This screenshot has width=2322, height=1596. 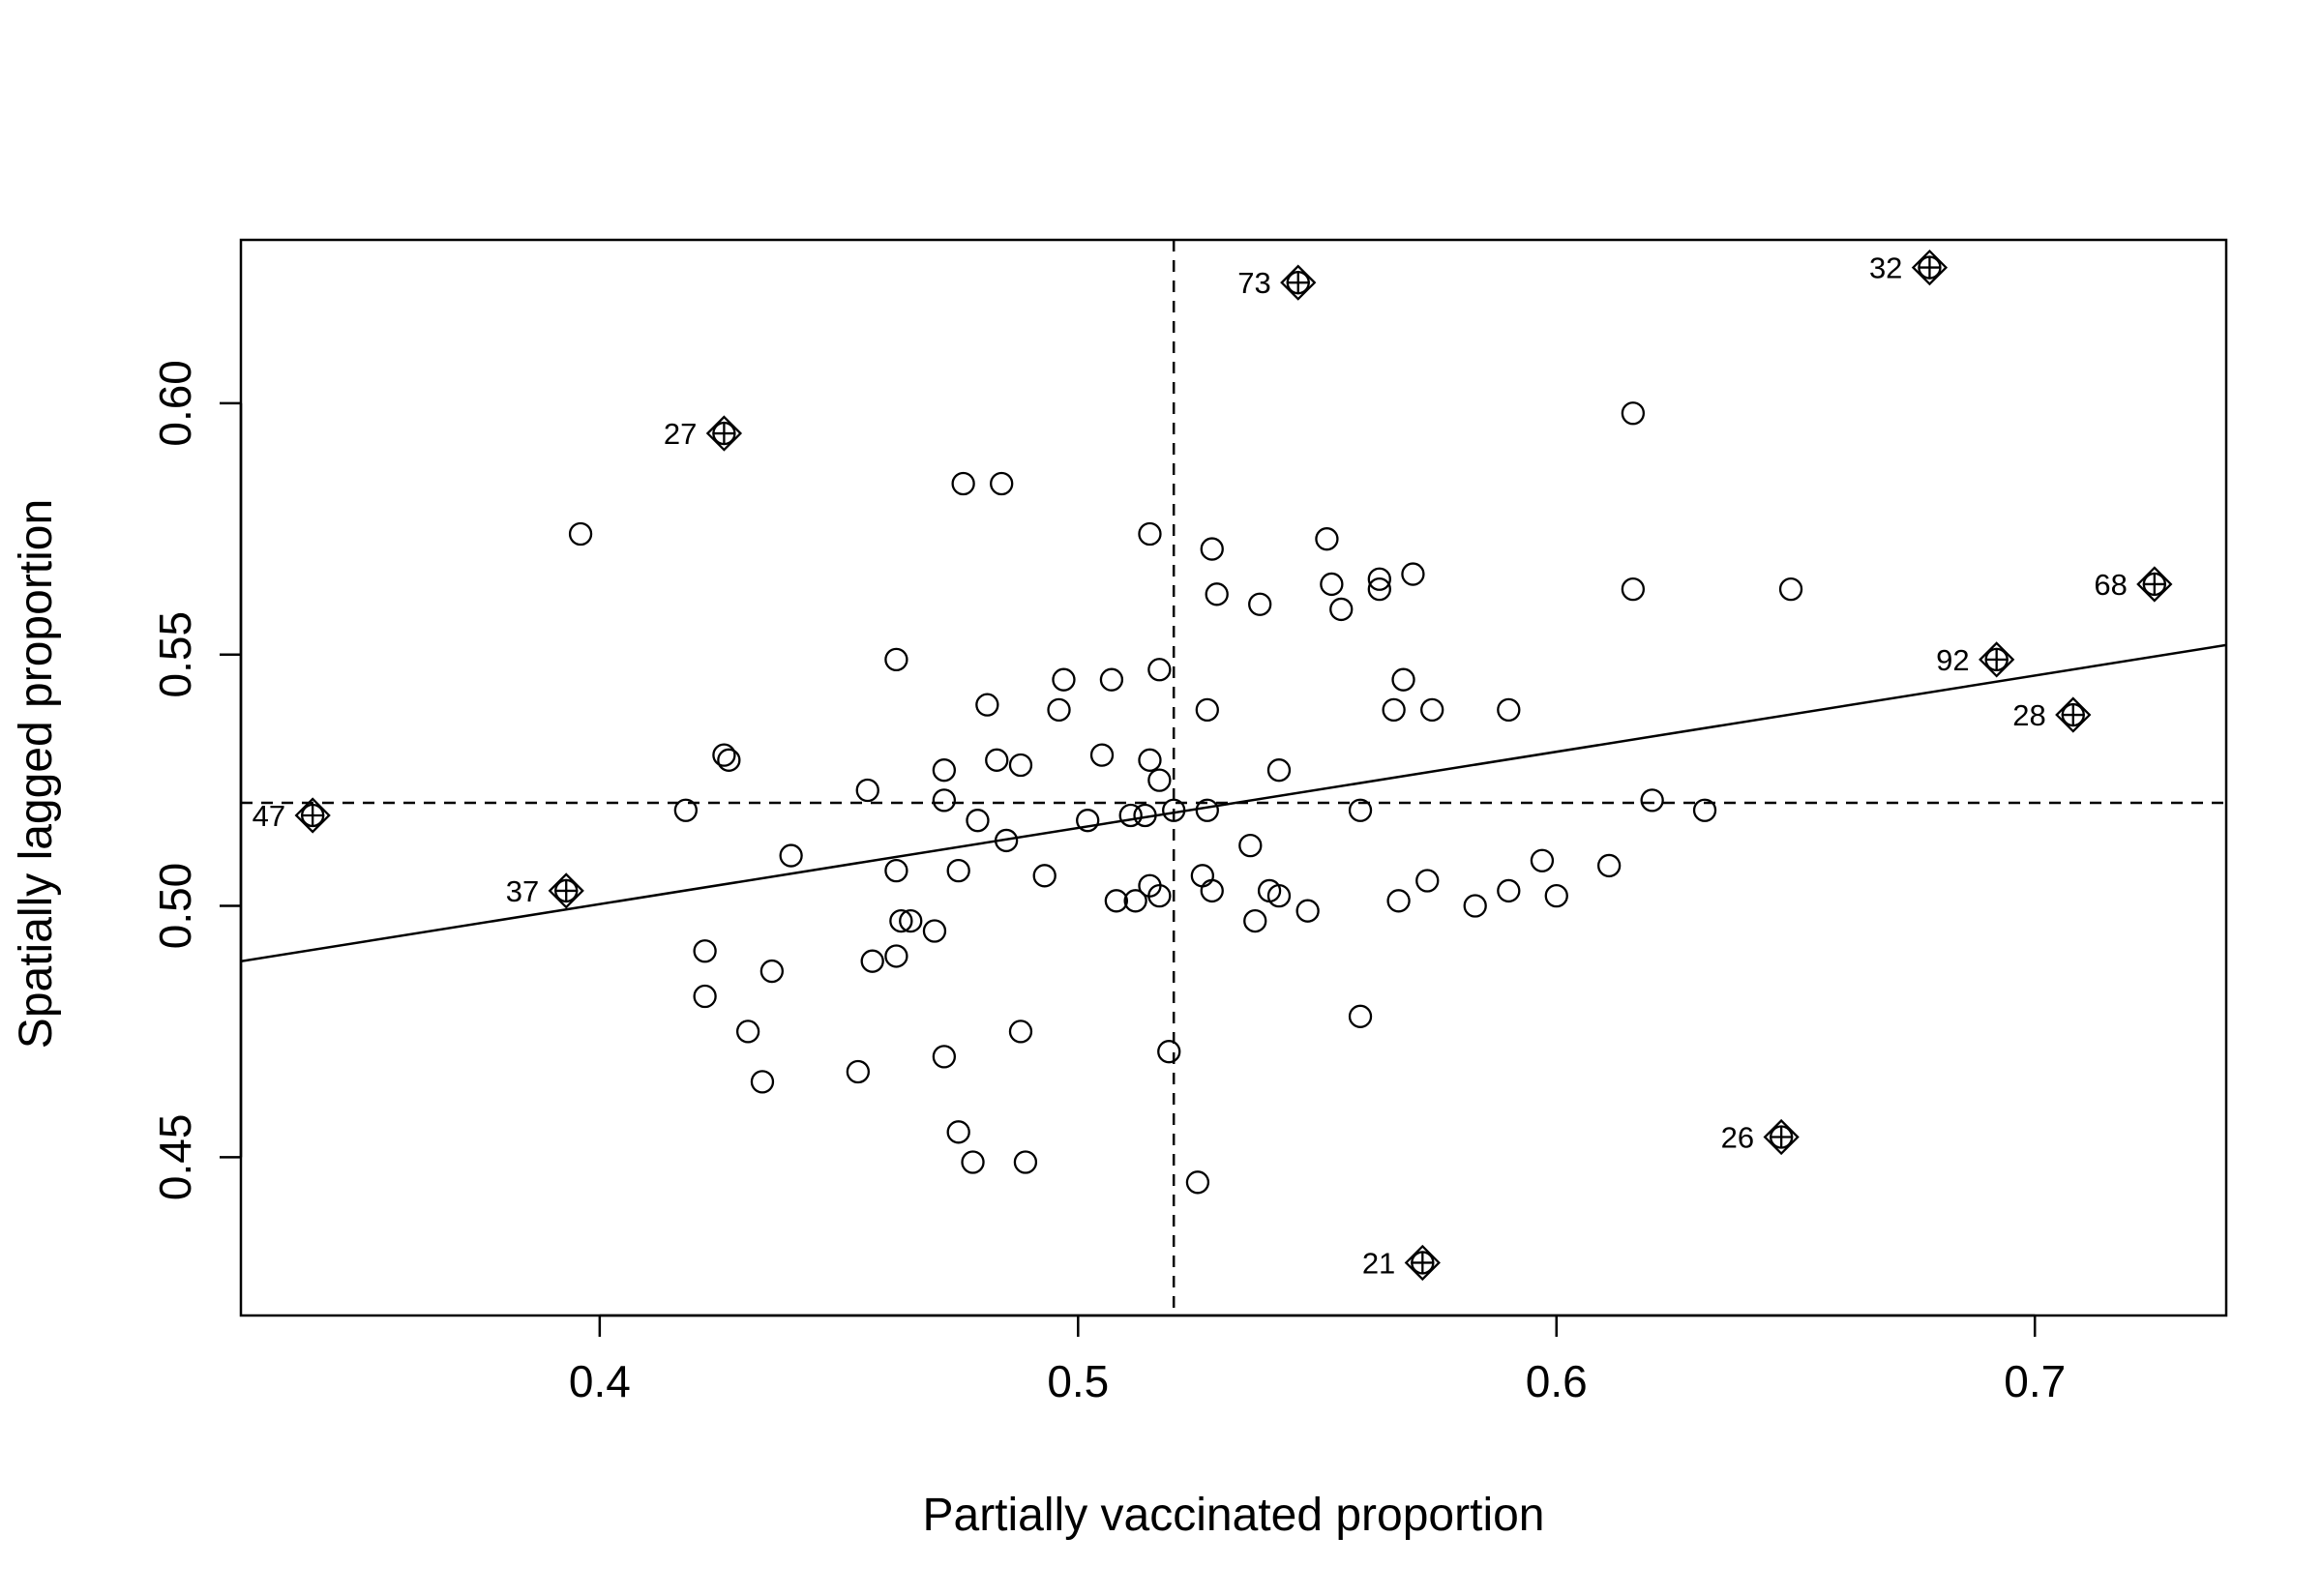 What do you see at coordinates (680, 434) in the screenshot?
I see `influential-point-label: 27` at bounding box center [680, 434].